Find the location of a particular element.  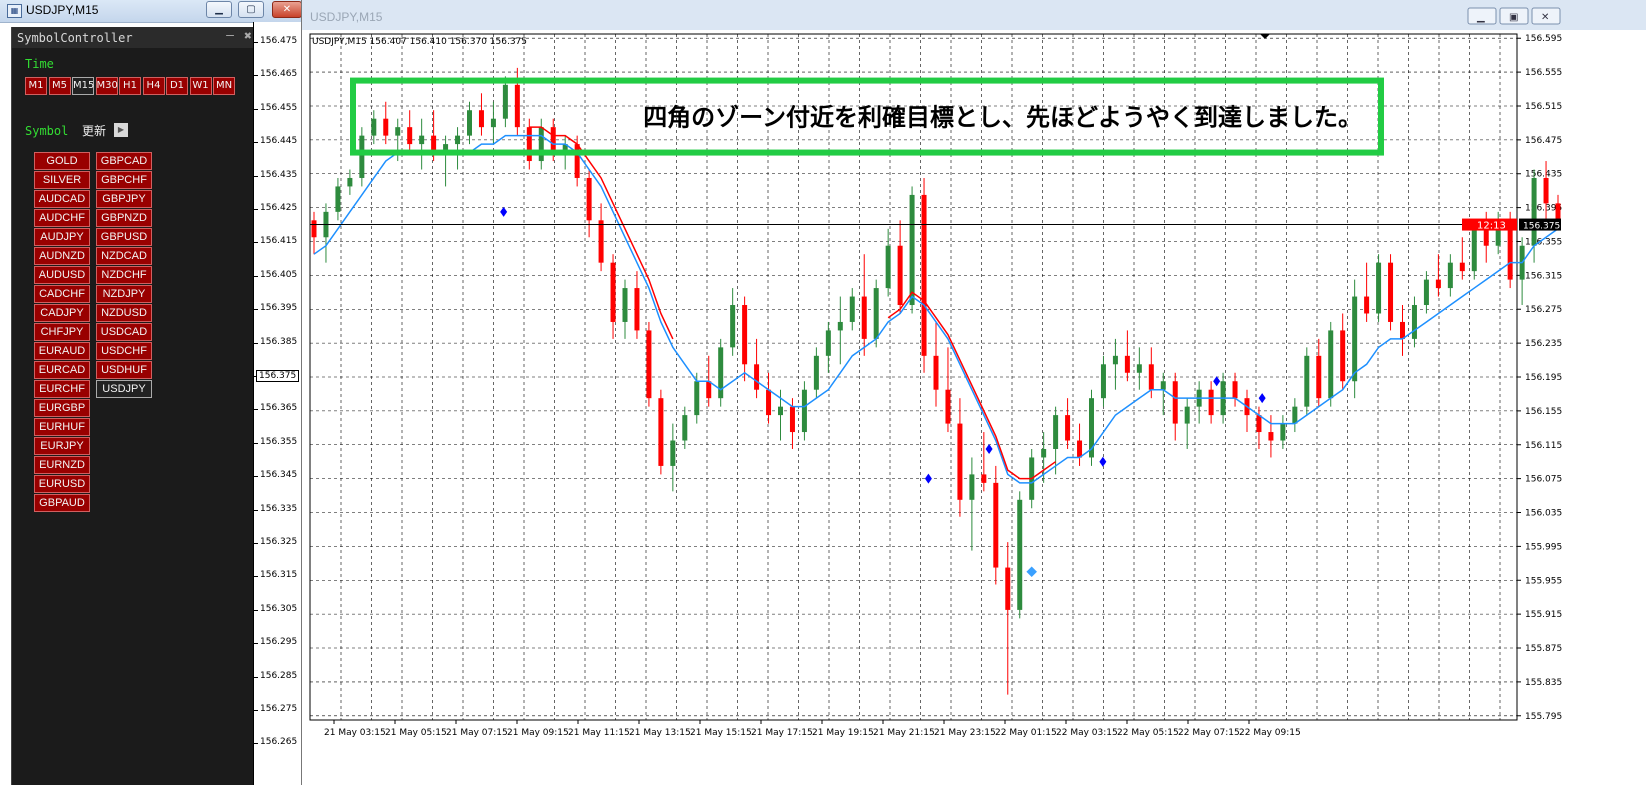

symbol-button-nzdcad: NZDCAD is located at coordinates (124, 256).